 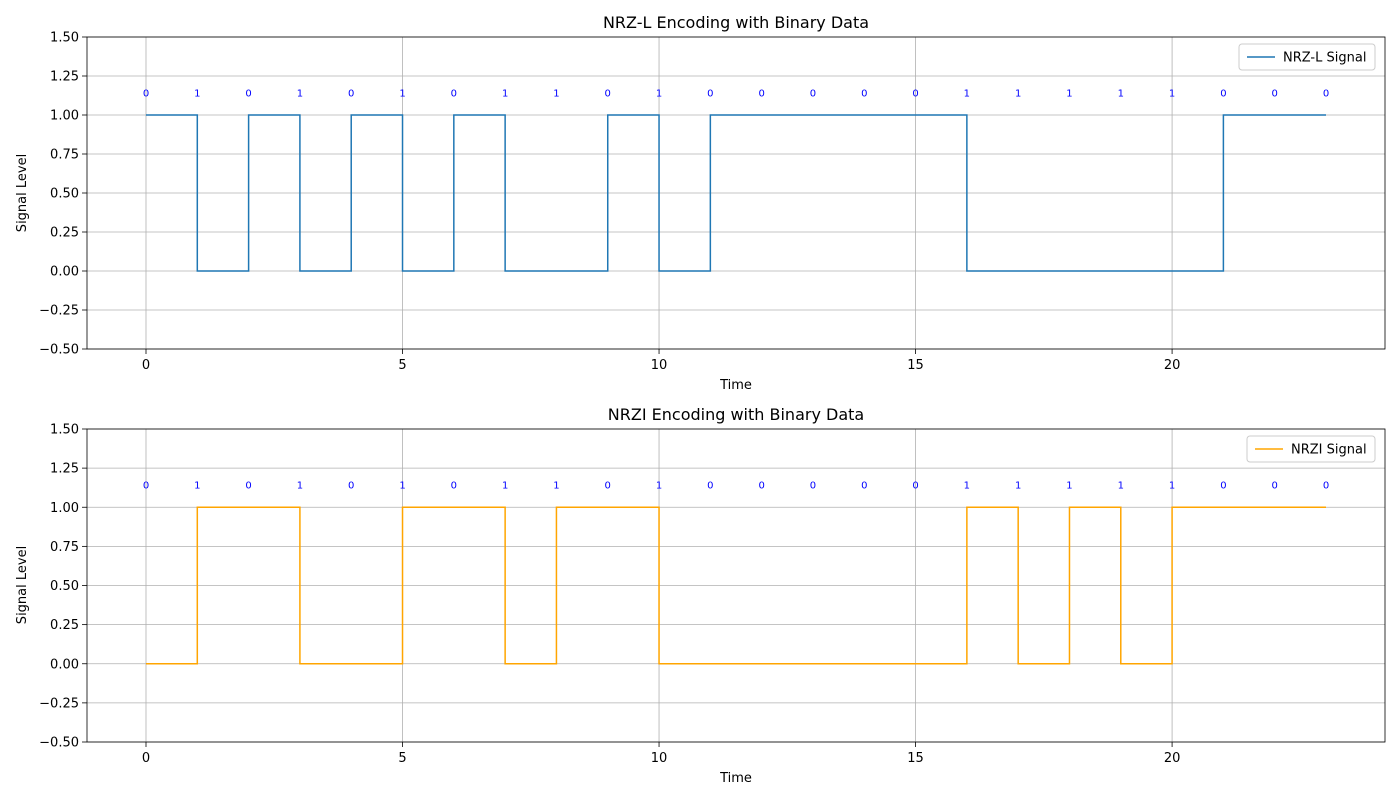 I want to click on chart-title: NRZ-L Encoding with Binary Data, so click(x=736, y=22).